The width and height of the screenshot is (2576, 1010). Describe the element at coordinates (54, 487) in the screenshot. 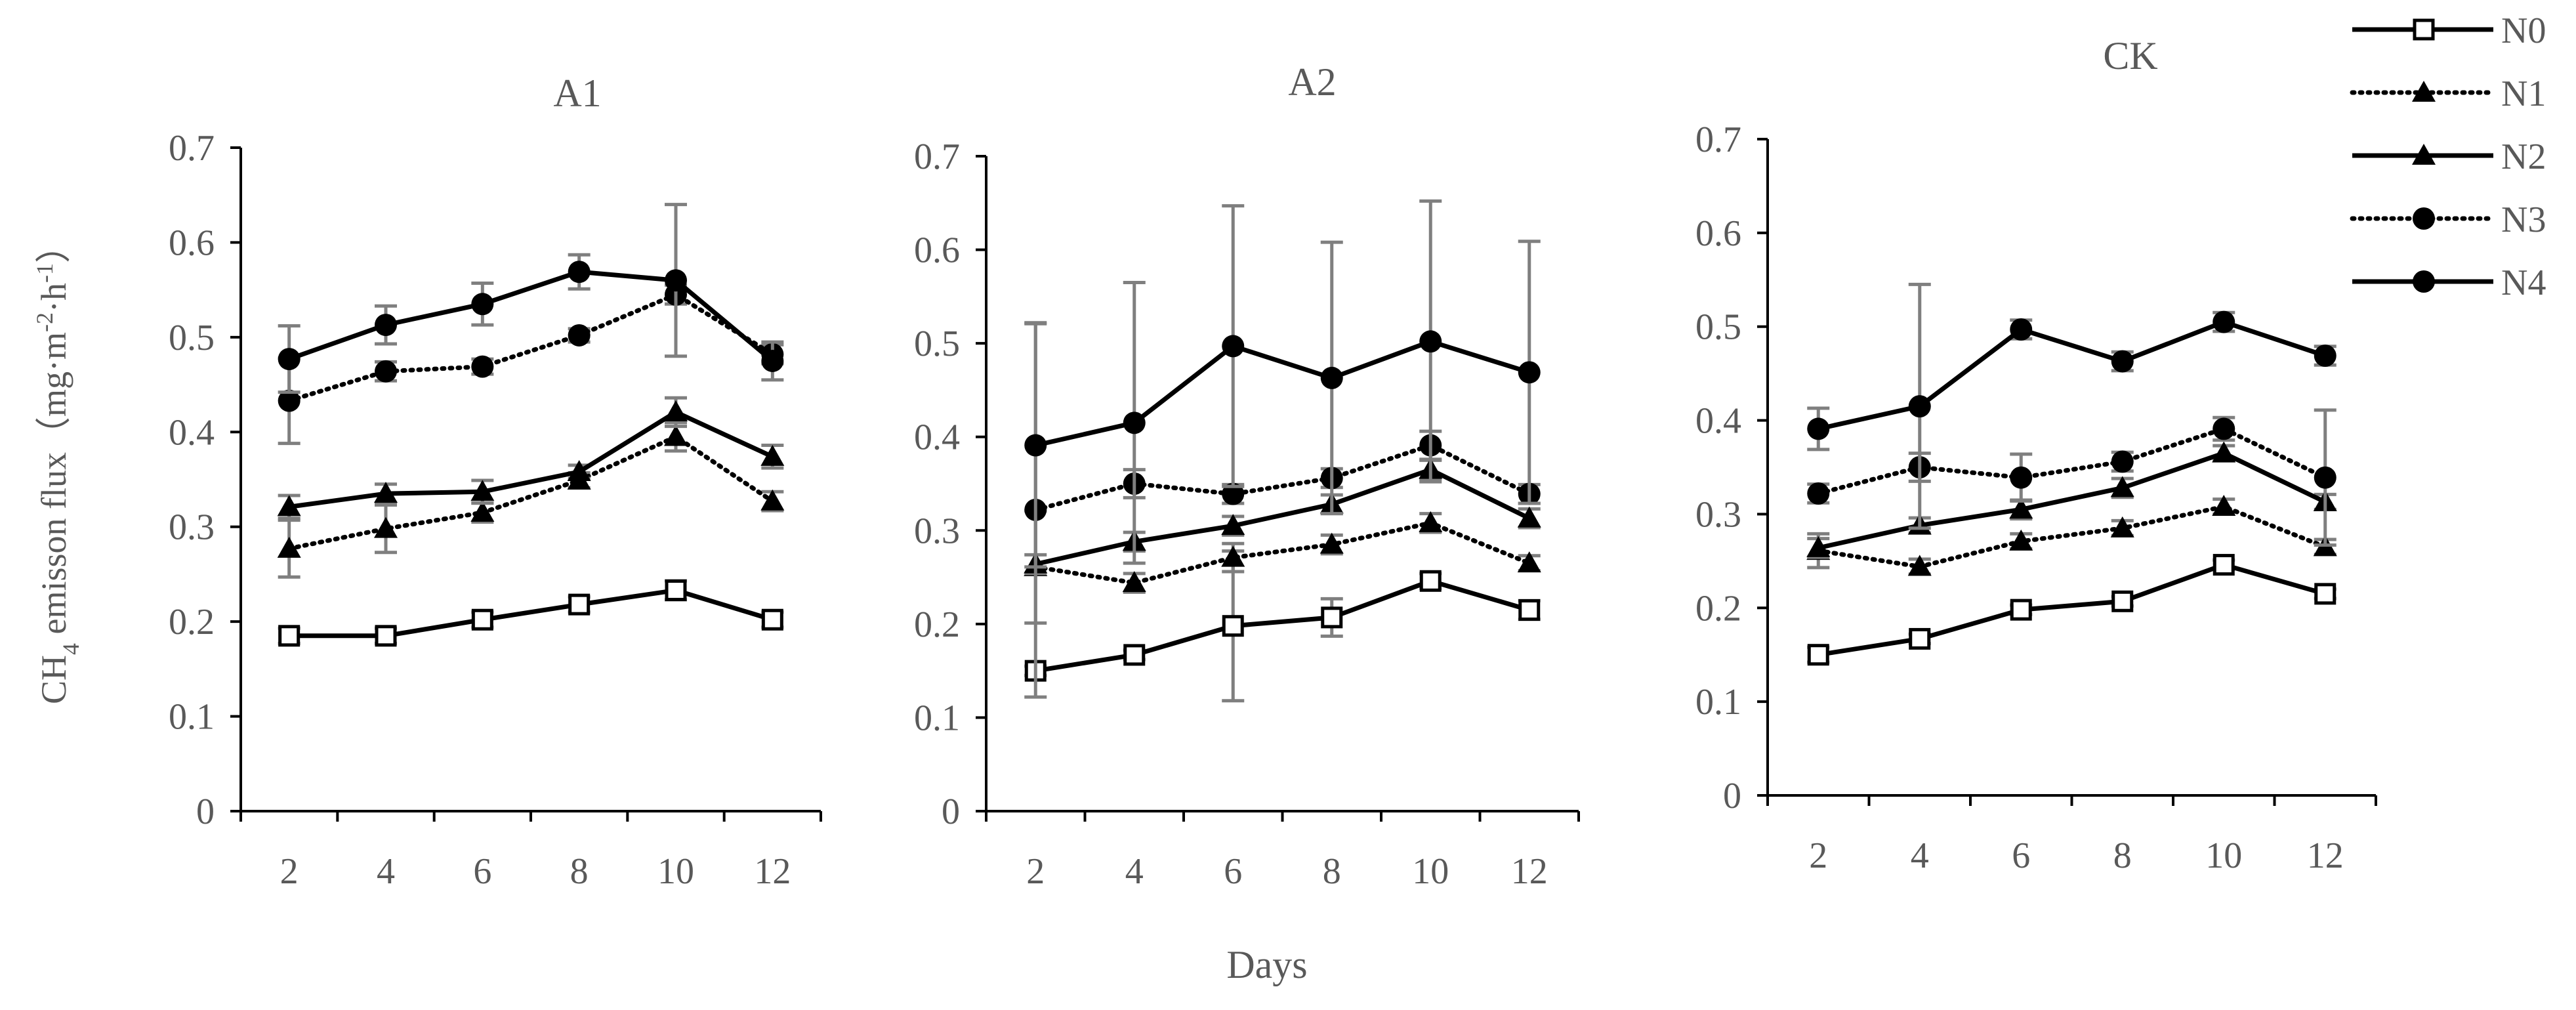

I see `y-axis-label-part: emisson flux（mg·m` at that location.